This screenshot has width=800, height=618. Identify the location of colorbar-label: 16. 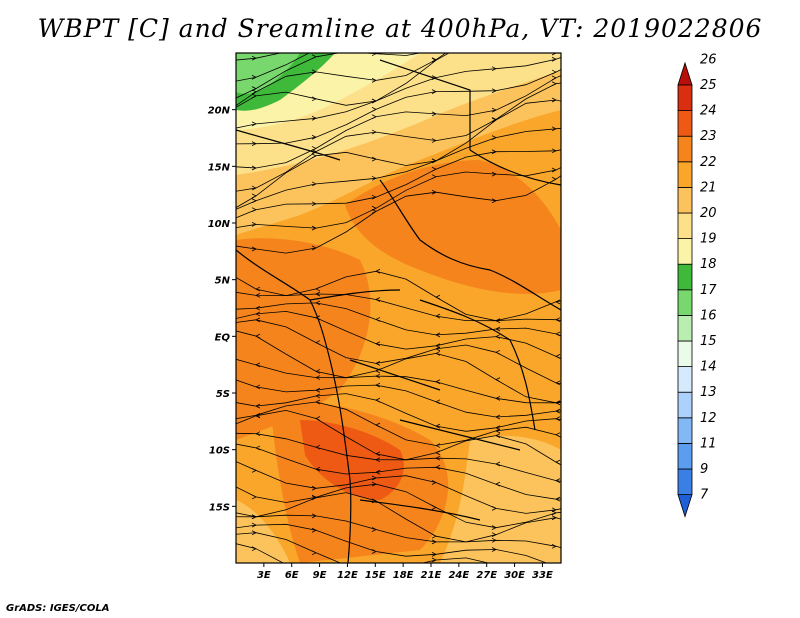
(708, 315).